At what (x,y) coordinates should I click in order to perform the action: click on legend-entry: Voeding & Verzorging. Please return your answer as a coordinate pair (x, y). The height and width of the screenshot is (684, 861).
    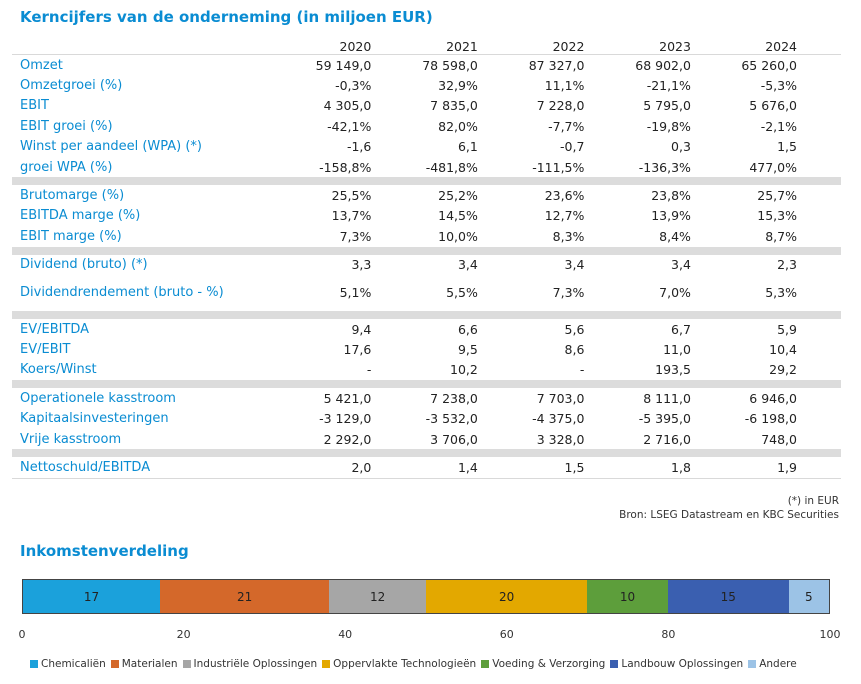
    Looking at the image, I should click on (543, 664).